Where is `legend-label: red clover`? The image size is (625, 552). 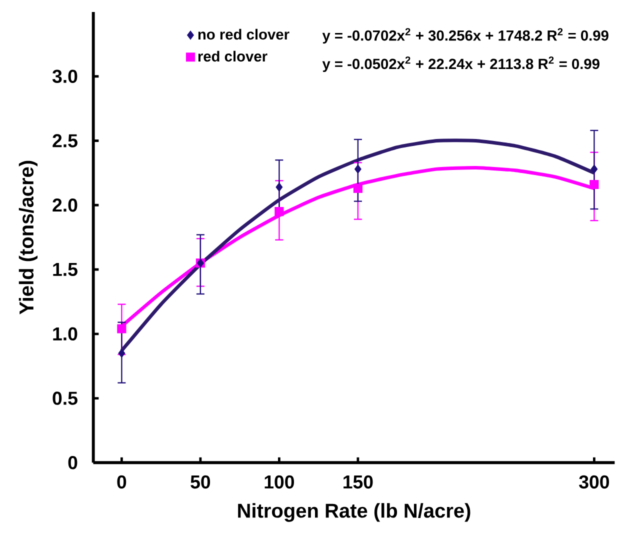
legend-label: red clover is located at coordinates (233, 56).